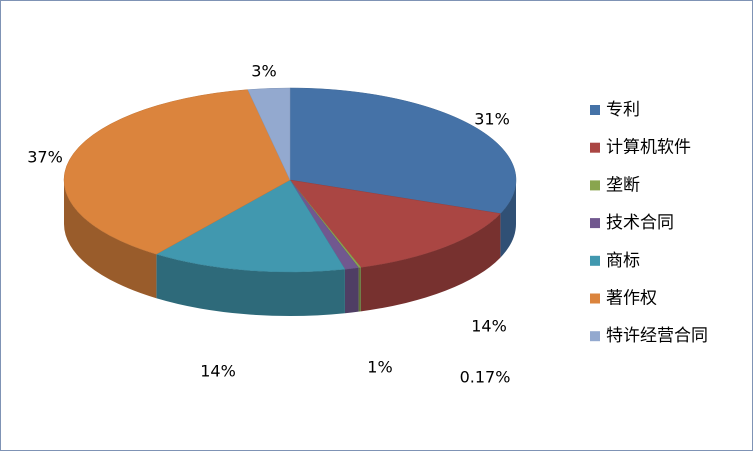 The height and width of the screenshot is (451, 753). I want to click on data-label: 1%, so click(379, 367).